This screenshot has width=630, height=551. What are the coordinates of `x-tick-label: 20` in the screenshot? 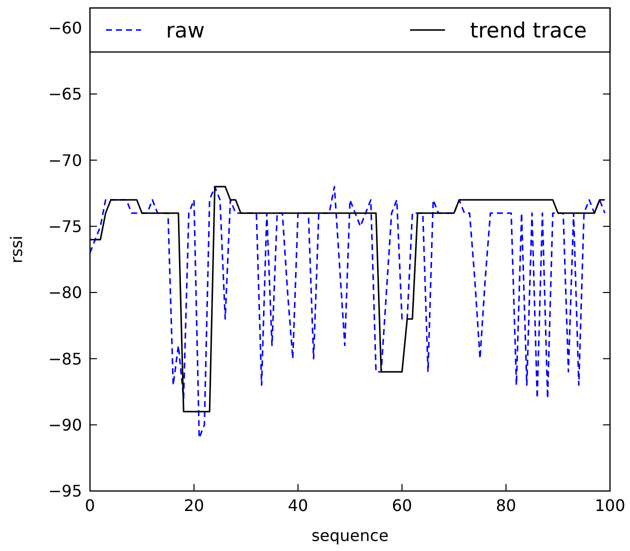 It's located at (194, 505).